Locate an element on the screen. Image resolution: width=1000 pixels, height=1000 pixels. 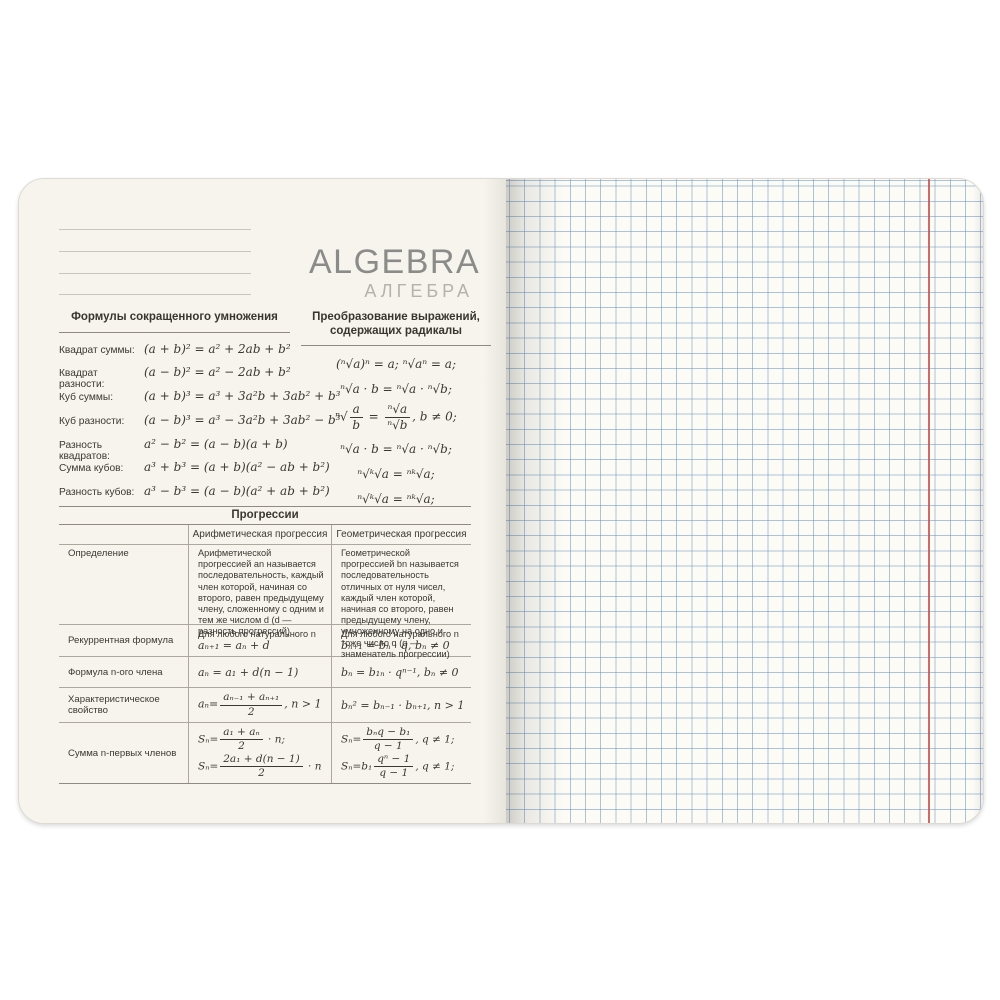
fraction-numerator: qⁿ − 1 is located at coordinates (394, 761).